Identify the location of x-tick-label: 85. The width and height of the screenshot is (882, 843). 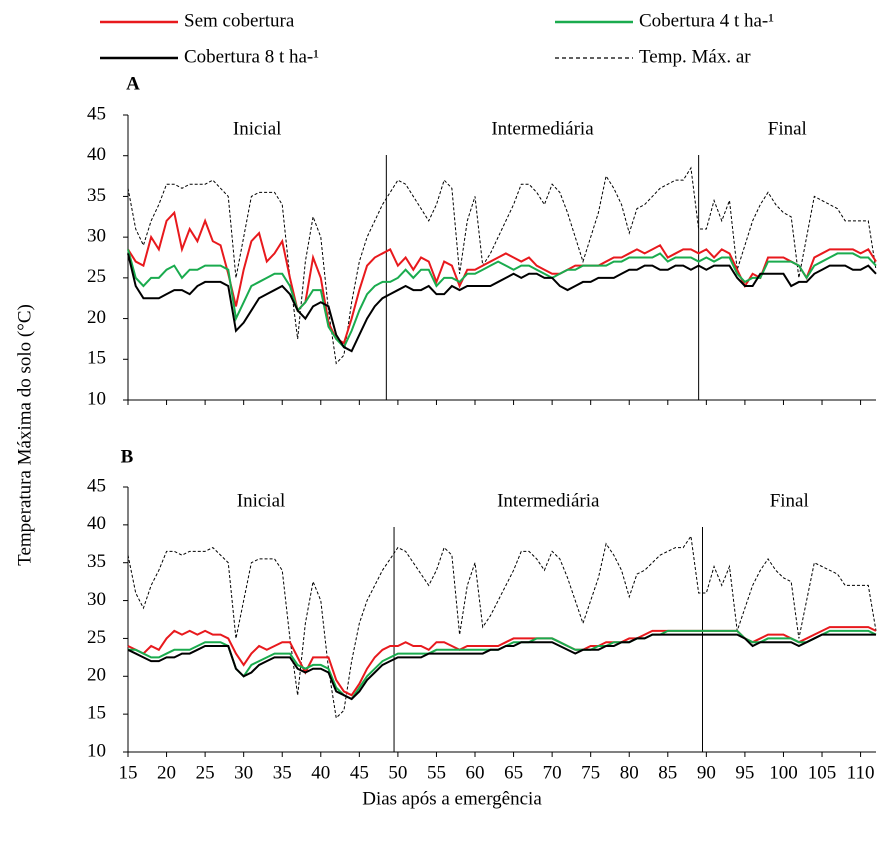
(667, 772).